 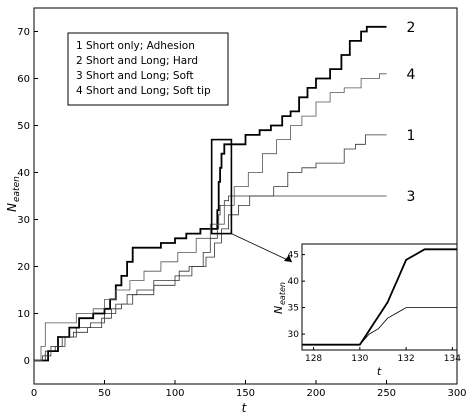 What do you see at coordinates (293, 309) in the screenshot?
I see `inset-y-tick-label: 35` at bounding box center [293, 309].